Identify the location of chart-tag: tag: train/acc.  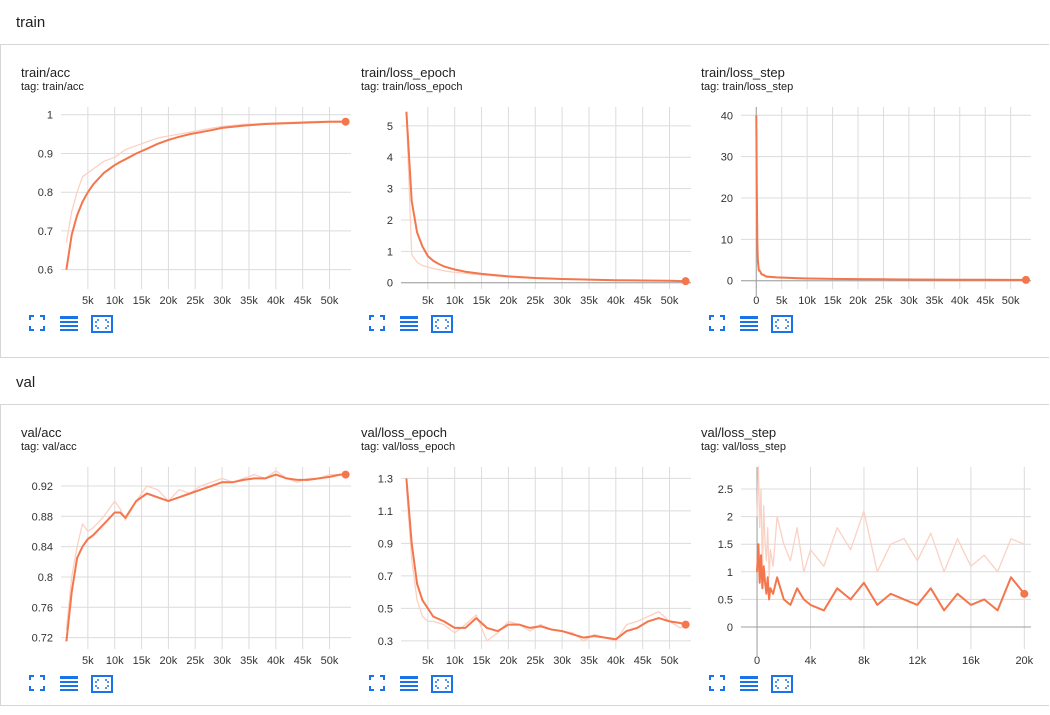
(52, 87).